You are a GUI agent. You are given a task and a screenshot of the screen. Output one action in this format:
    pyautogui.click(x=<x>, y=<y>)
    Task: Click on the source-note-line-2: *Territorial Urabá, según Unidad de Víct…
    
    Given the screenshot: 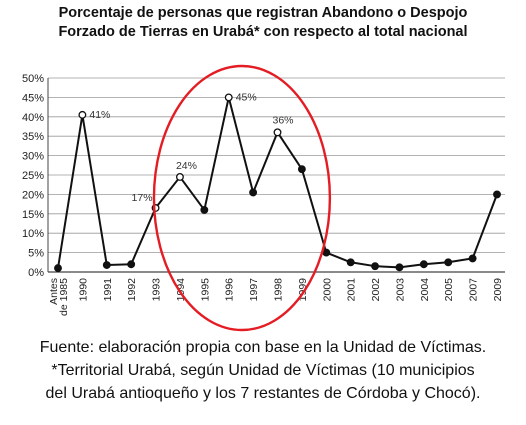 What is the action you would take?
    pyautogui.click(x=263, y=370)
    